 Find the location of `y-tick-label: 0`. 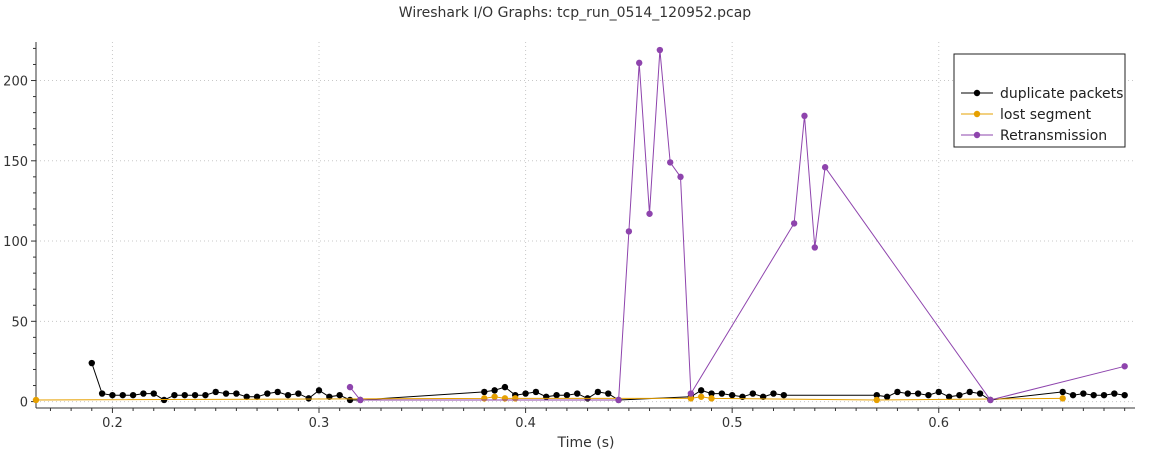

y-tick-label: 0 is located at coordinates (24, 403).